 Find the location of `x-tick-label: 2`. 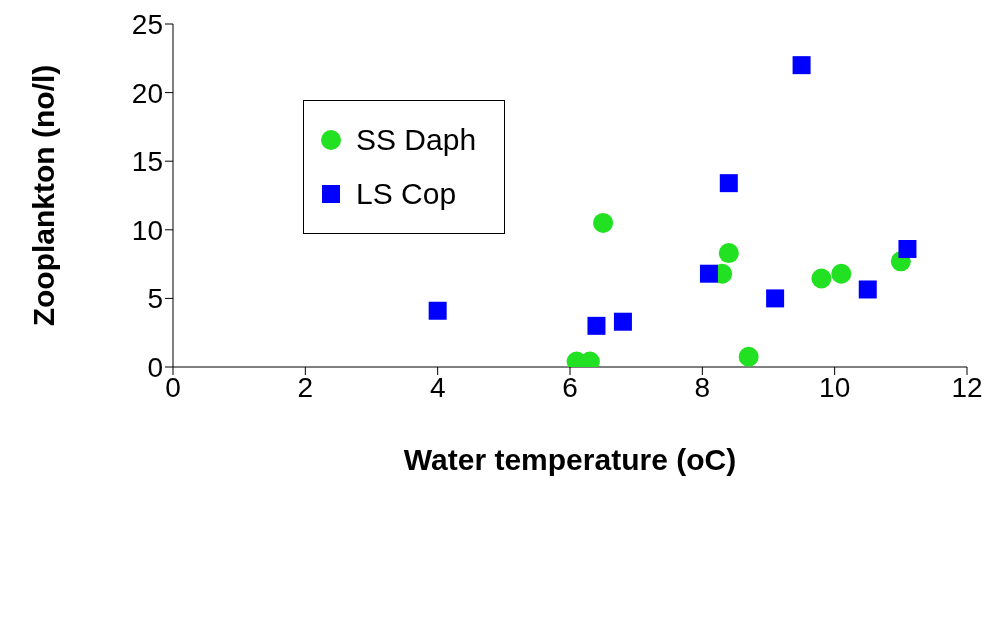

x-tick-label: 2 is located at coordinates (305, 387).